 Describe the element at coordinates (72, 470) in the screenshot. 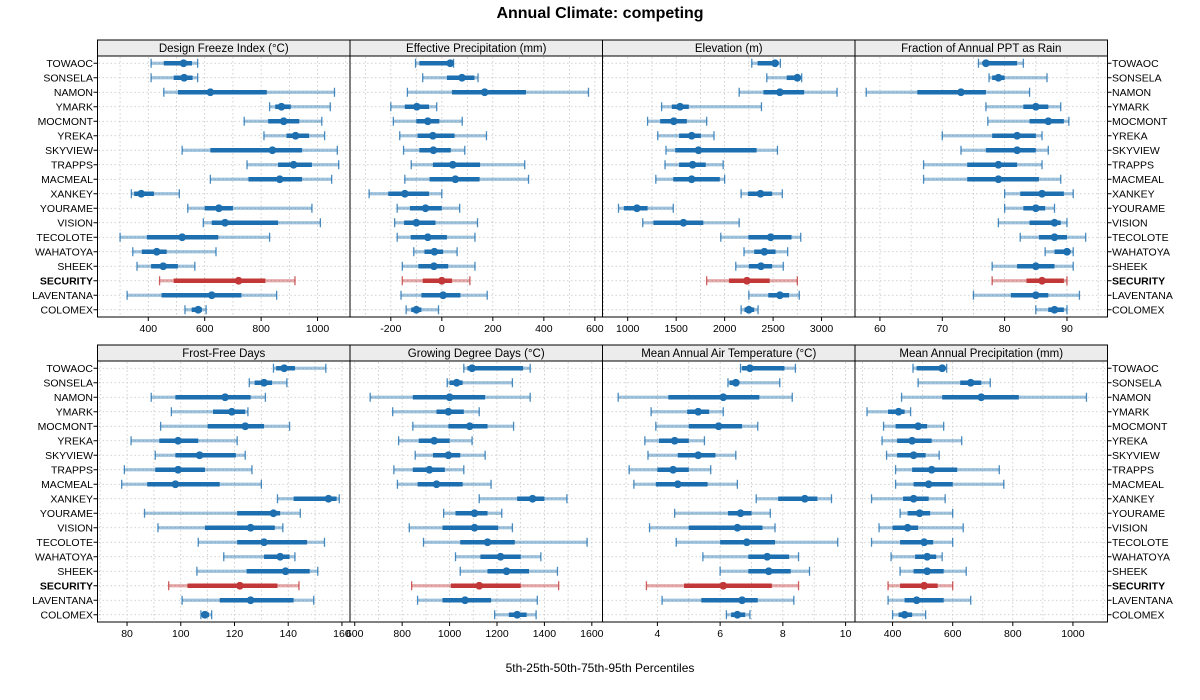

I see `y-axis-label-left-trapps: TRAPPS` at that location.